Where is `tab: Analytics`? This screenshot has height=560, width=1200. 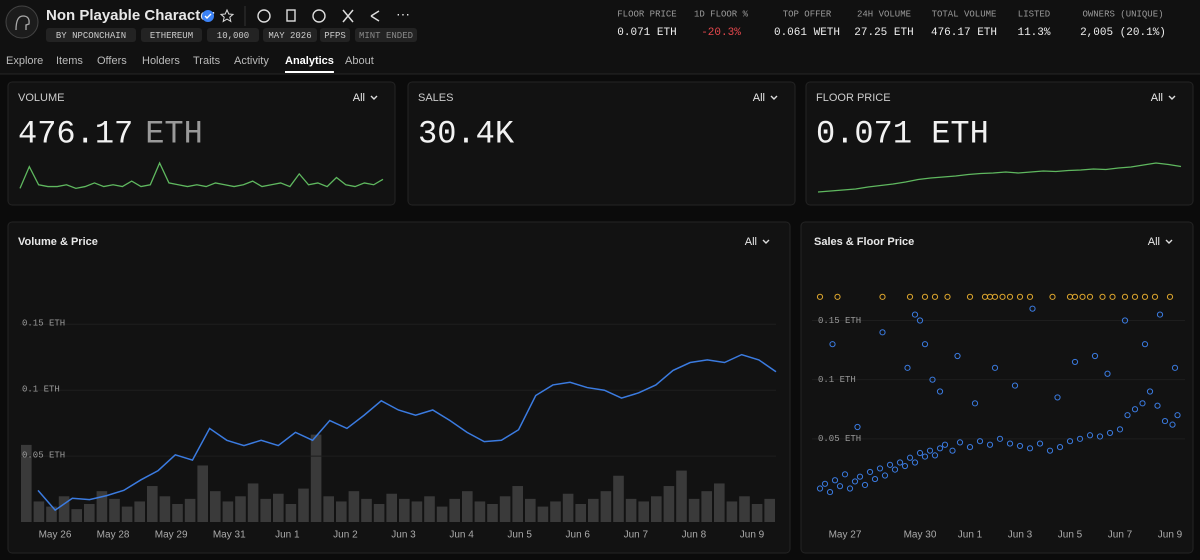
tab: Analytics is located at coordinates (309, 61).